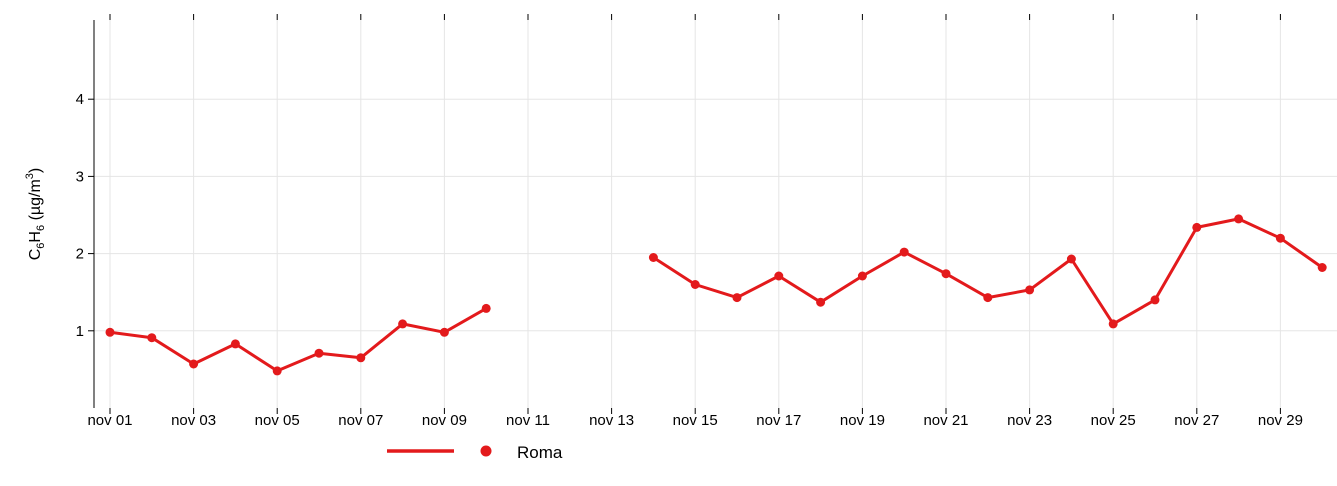 The height and width of the screenshot is (486, 1337). Describe the element at coordinates (695, 17) in the screenshot. I see `top-tick-marks` at that location.